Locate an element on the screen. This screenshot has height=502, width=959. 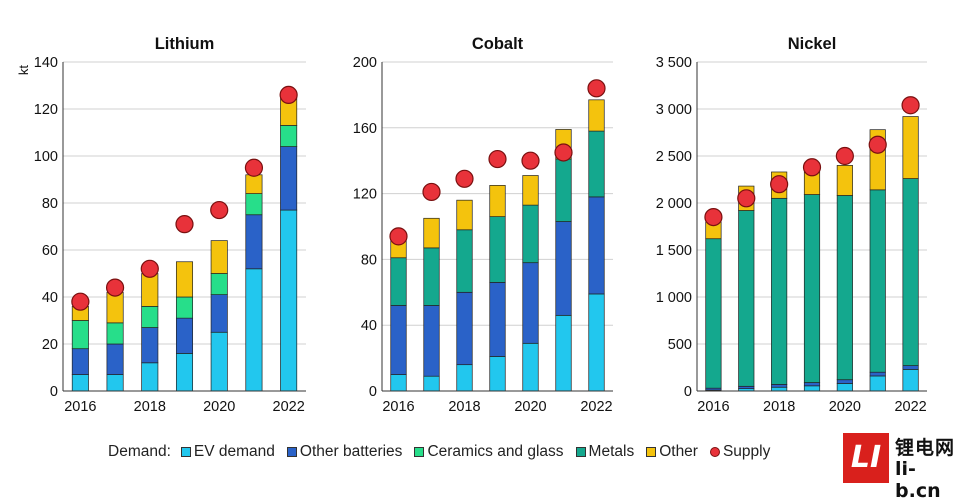
bar-segment-lithium-2020-other is located at coordinates (219, 257).